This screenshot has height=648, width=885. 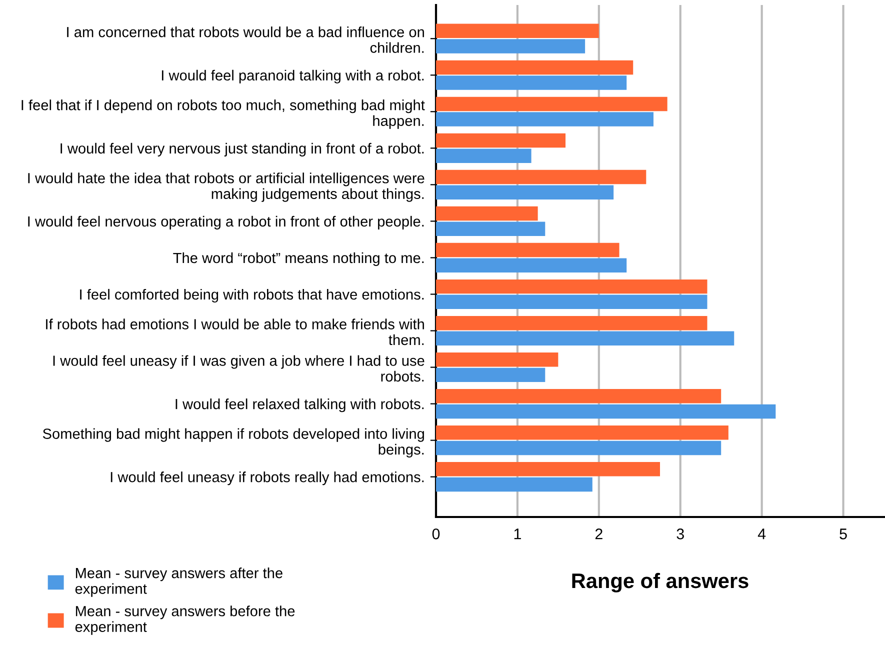 I want to click on x-tick-label: 1, so click(x=517, y=534).